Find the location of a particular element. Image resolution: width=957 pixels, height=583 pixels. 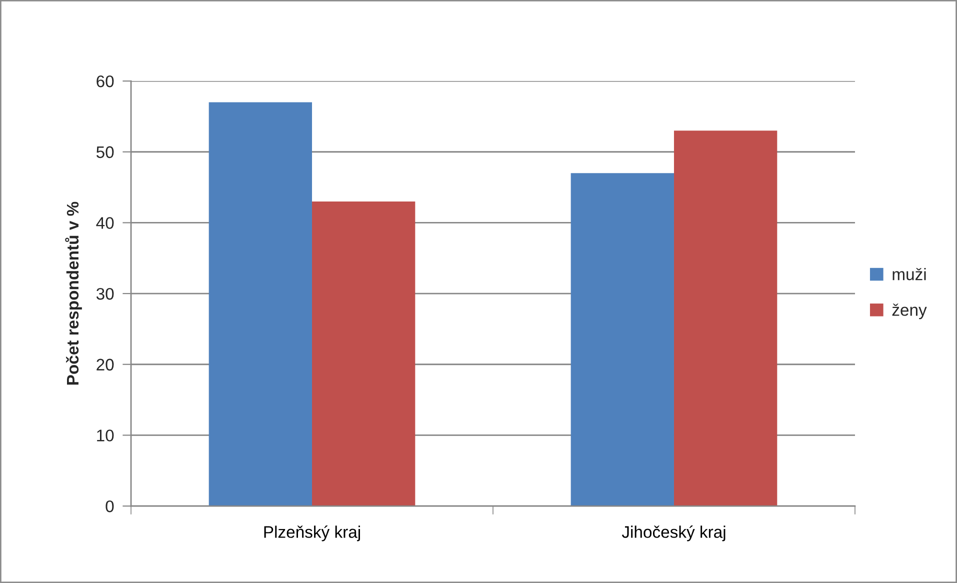

x-tick-label: Plzeňský kraj is located at coordinates (312, 533).